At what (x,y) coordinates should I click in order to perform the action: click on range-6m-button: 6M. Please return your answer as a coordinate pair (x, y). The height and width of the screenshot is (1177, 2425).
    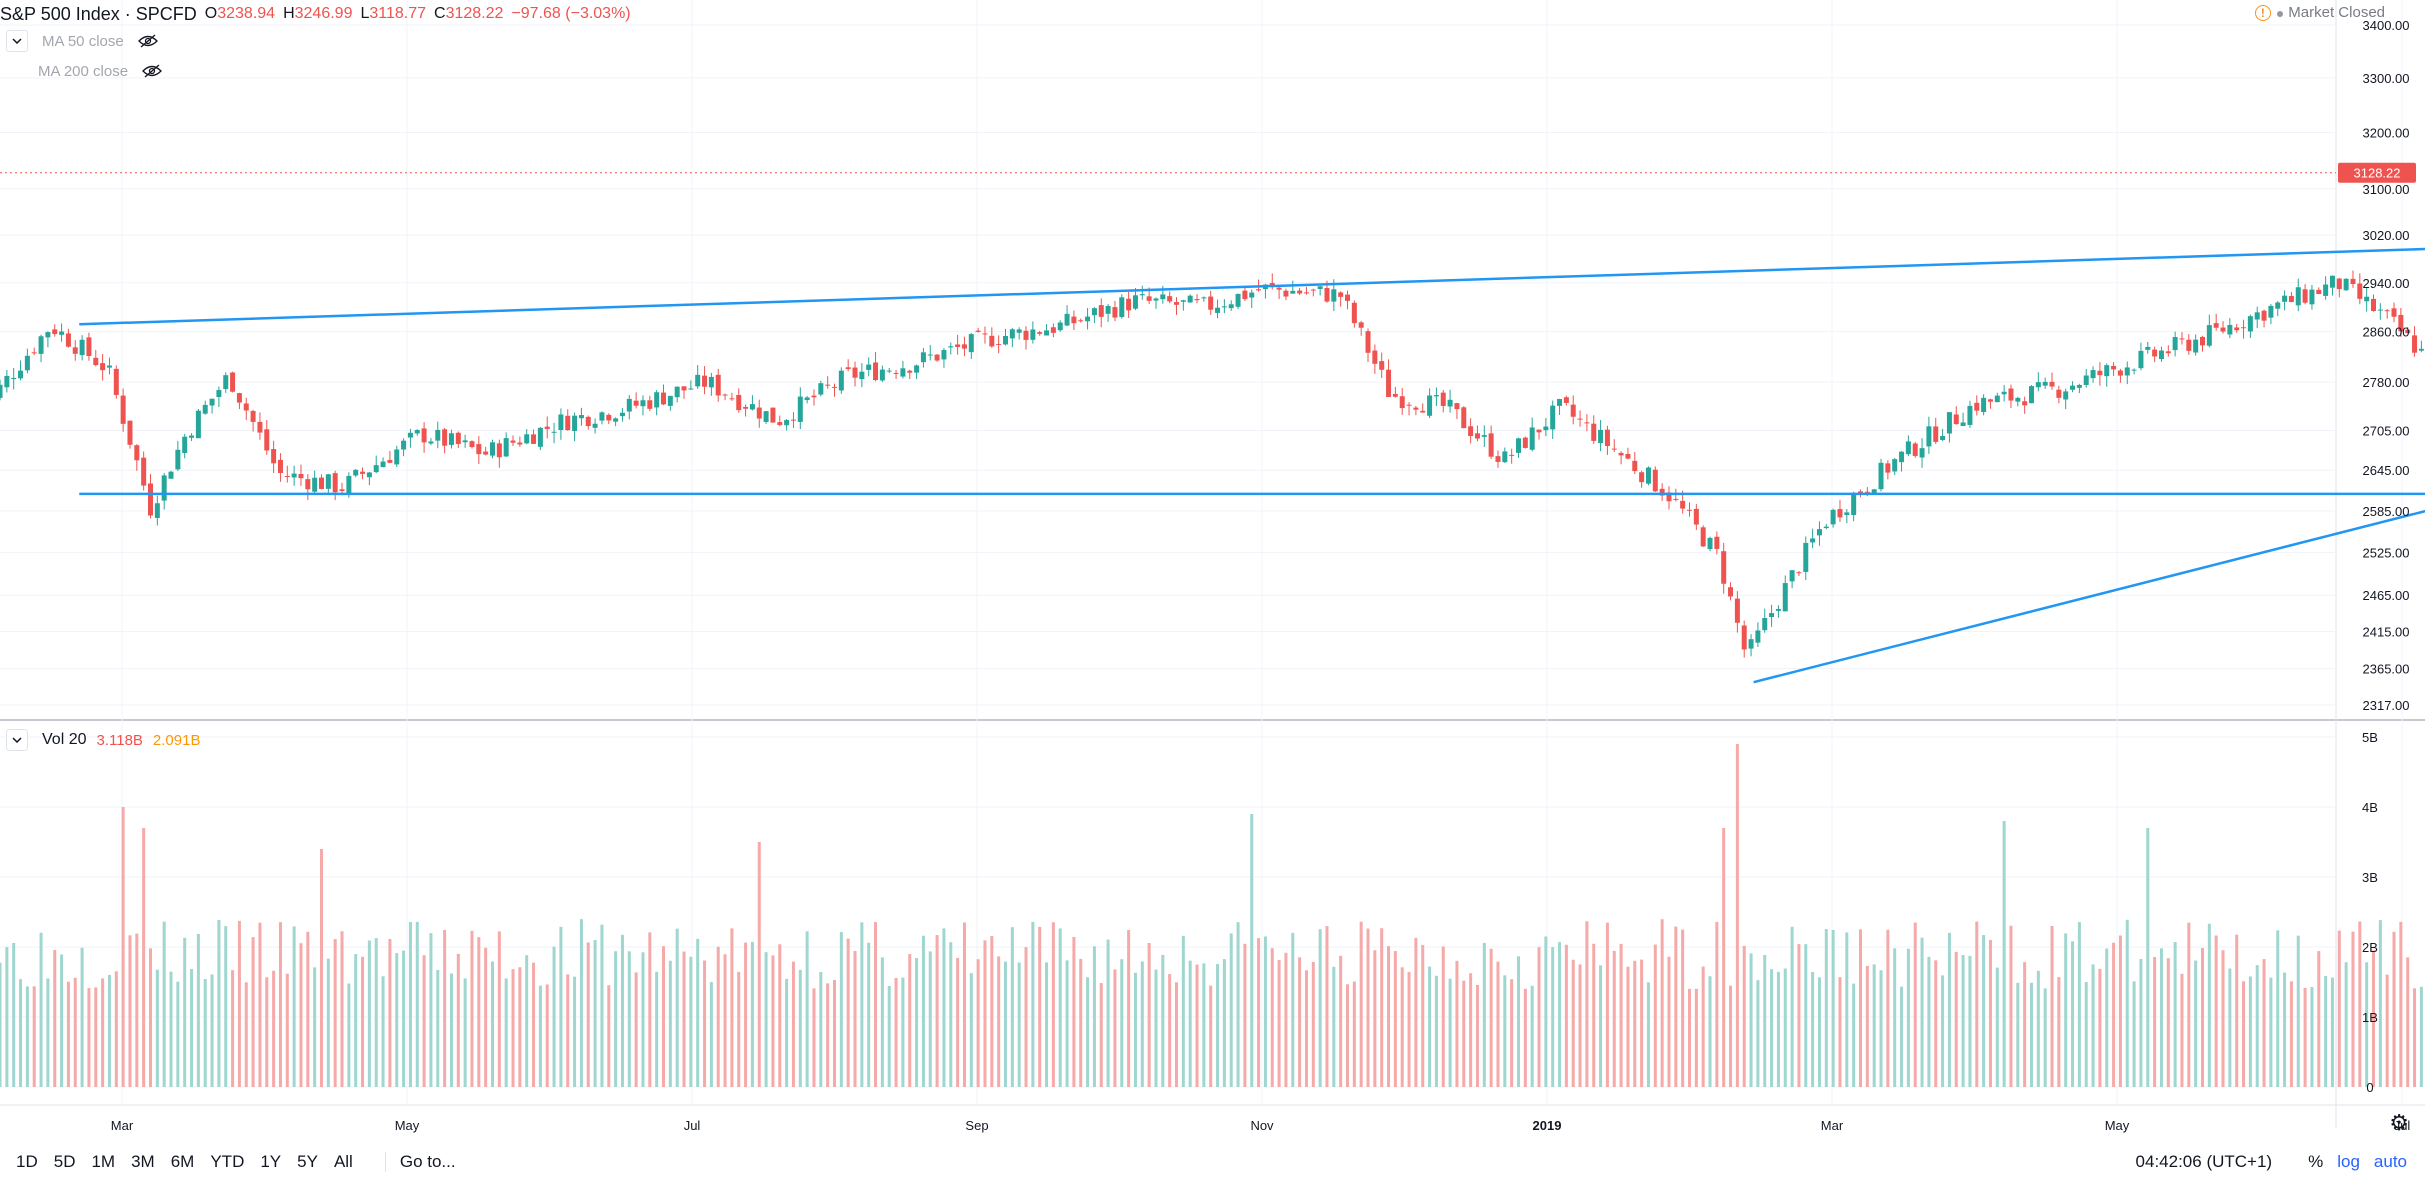
    Looking at the image, I should click on (182, 1161).